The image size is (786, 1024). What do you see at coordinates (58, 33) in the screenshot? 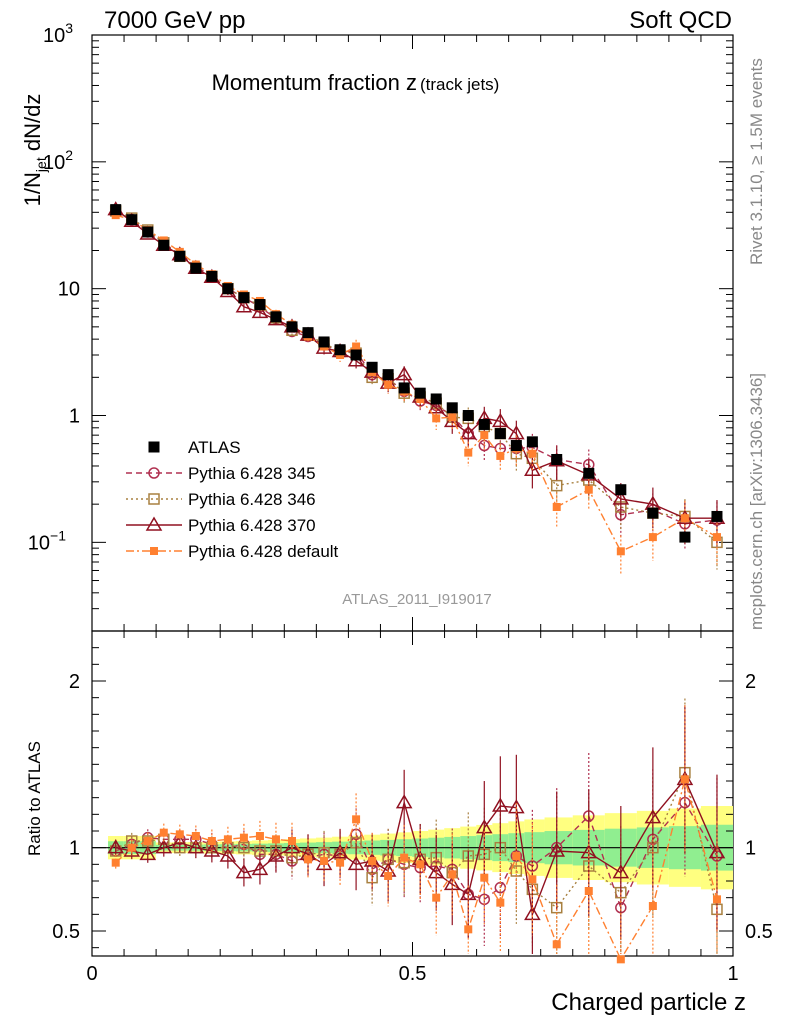
I see `y-tick-label-main: 10³` at bounding box center [58, 33].